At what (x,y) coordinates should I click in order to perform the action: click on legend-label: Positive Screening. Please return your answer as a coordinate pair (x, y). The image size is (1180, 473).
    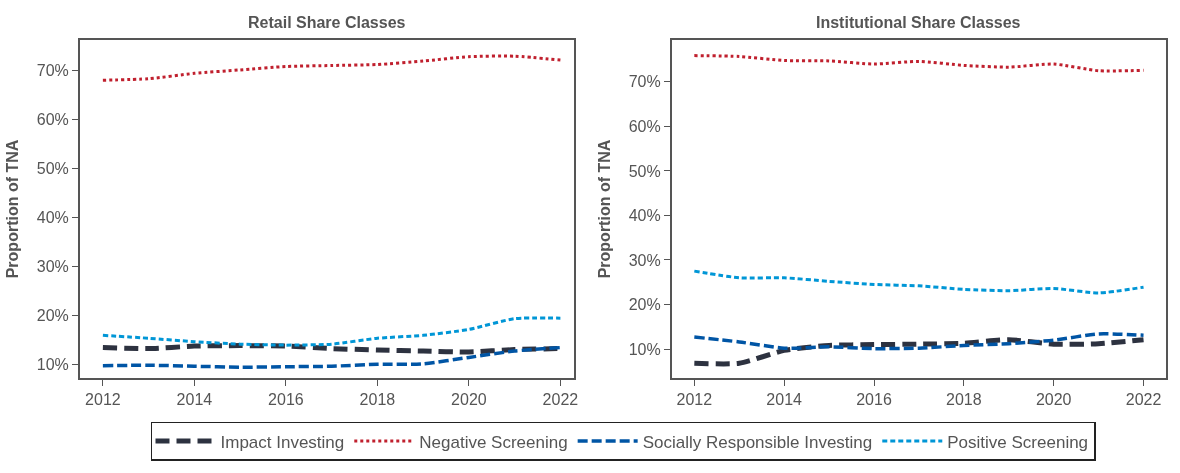
    Looking at the image, I should click on (1018, 442).